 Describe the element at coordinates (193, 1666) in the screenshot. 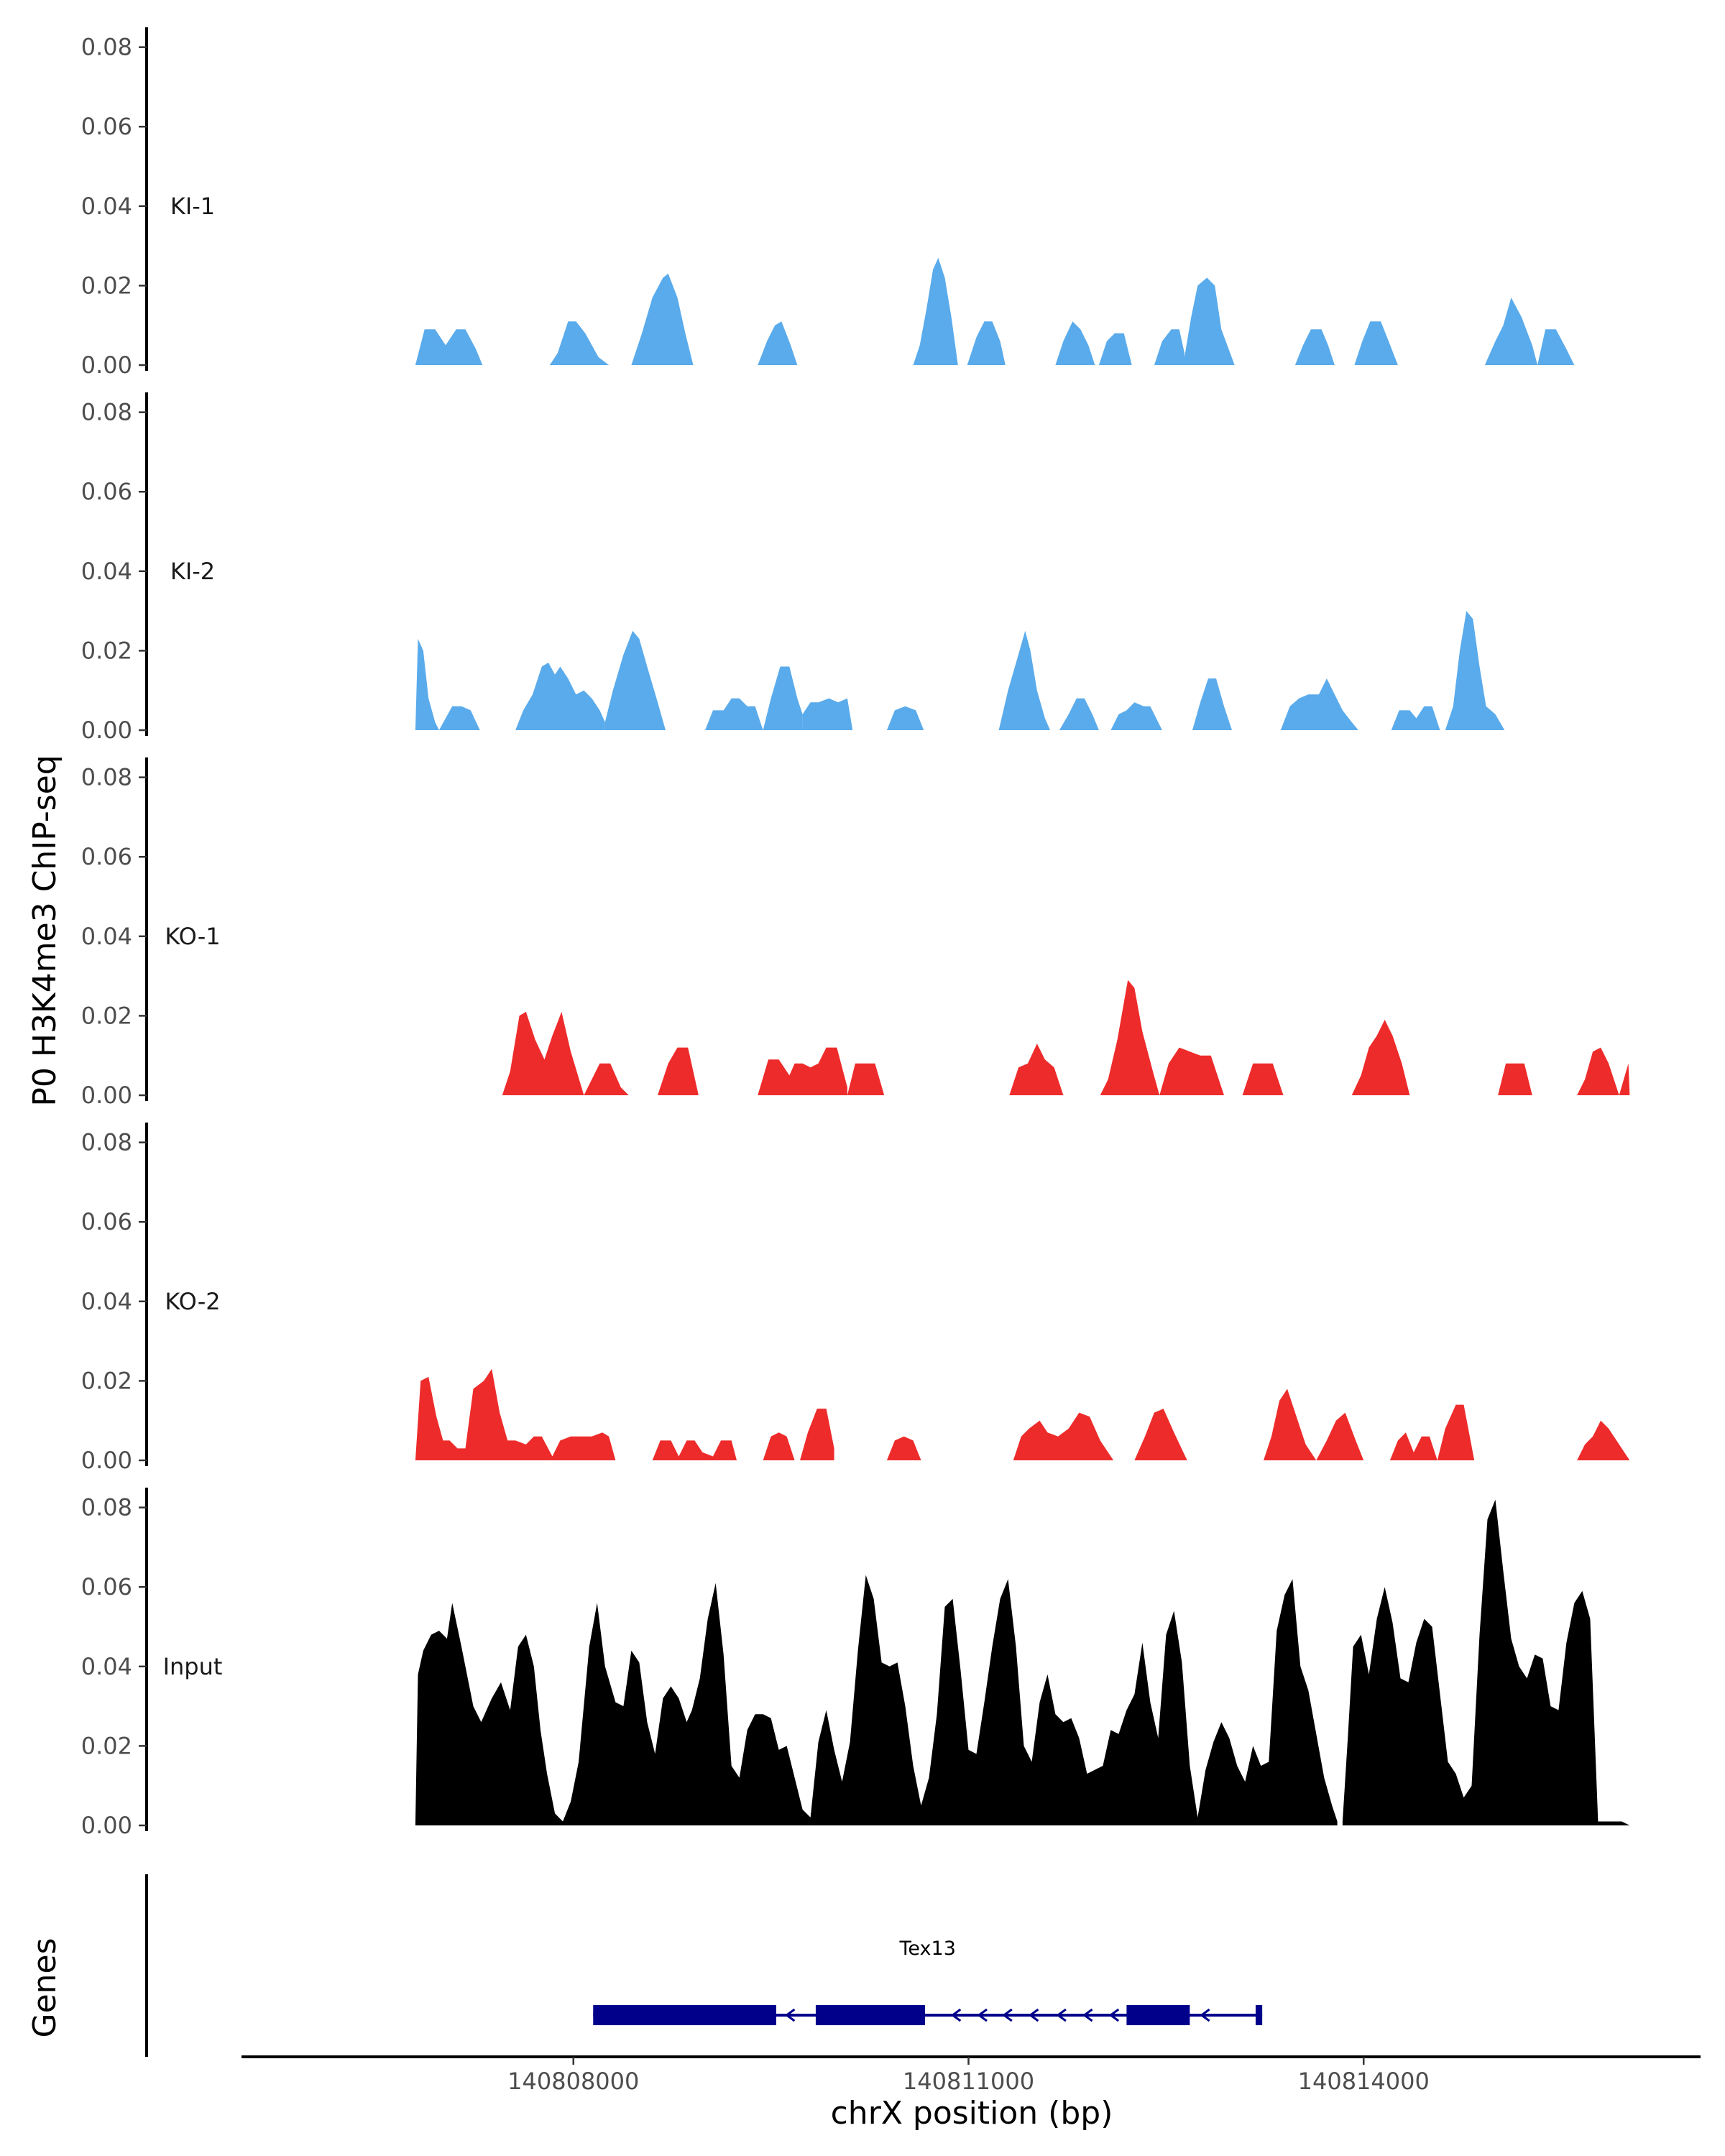

I see `track-label-input: Input` at that location.